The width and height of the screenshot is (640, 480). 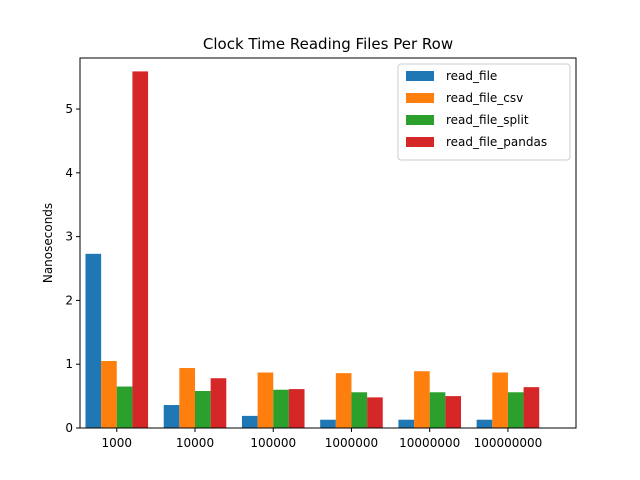 What do you see at coordinates (420, 142) in the screenshot?
I see `legend-swatch-read-file-pandas` at bounding box center [420, 142].